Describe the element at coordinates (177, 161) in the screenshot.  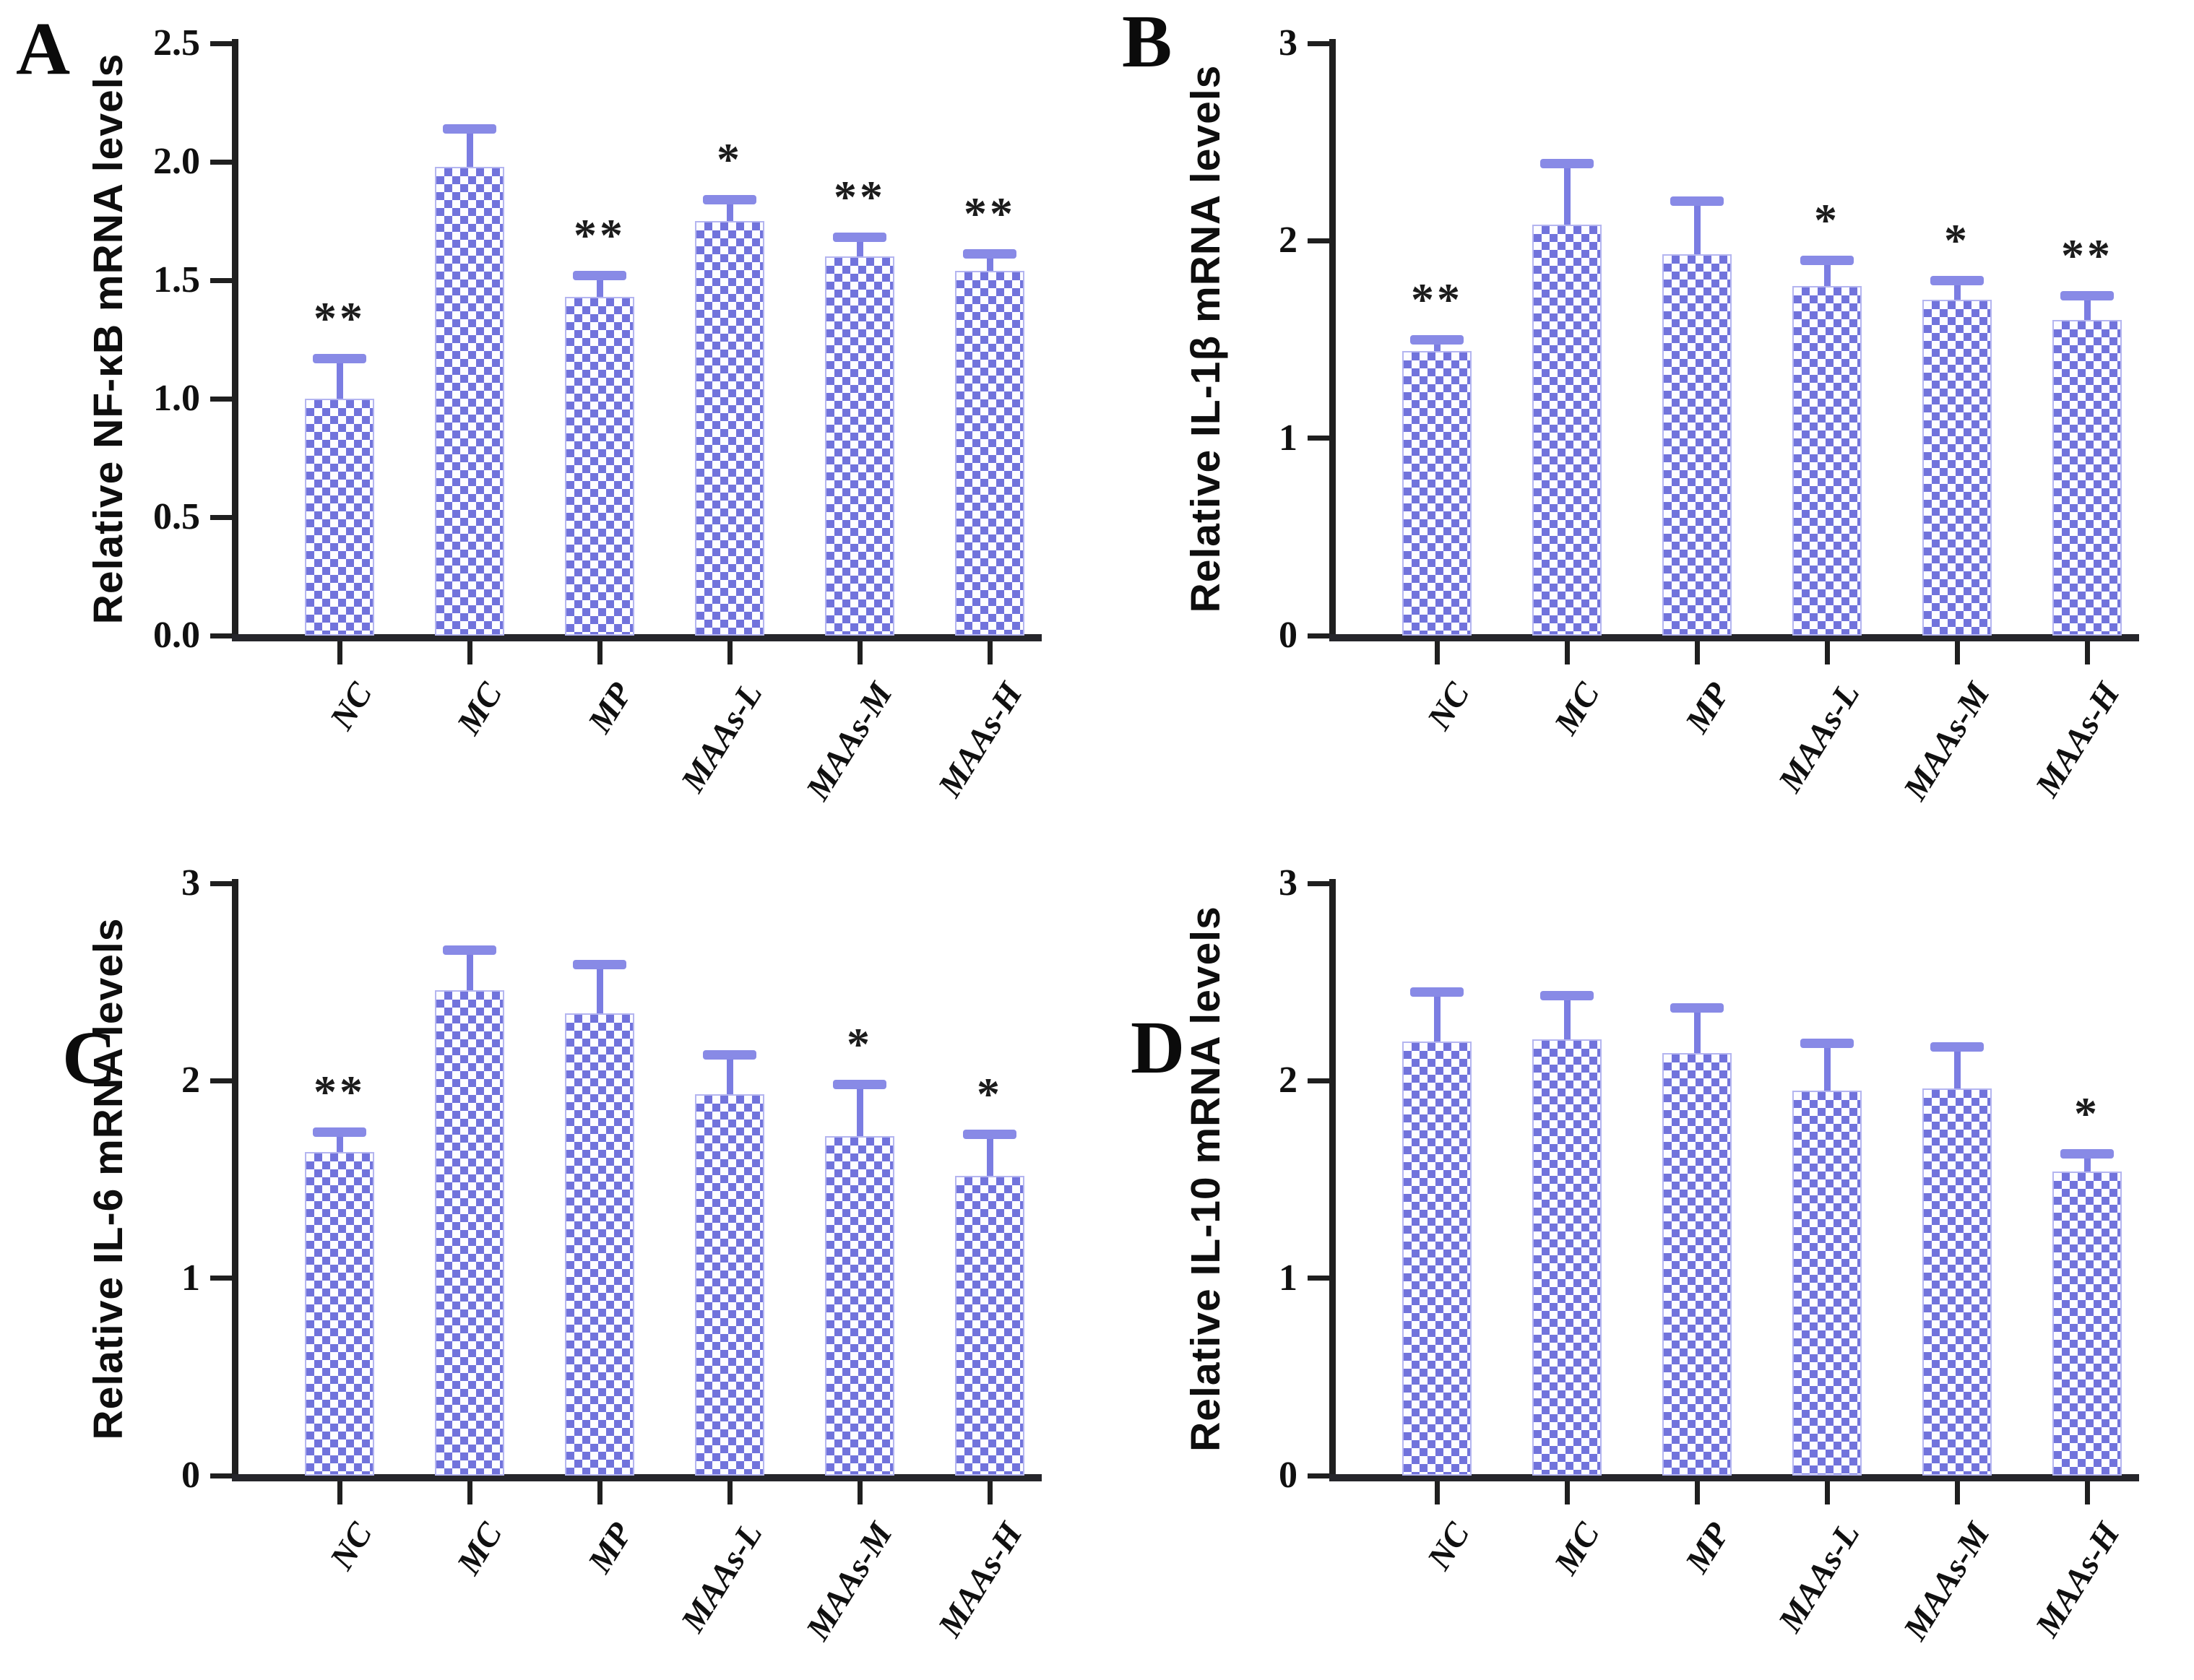
I see `y-tick-label: 2.0` at that location.